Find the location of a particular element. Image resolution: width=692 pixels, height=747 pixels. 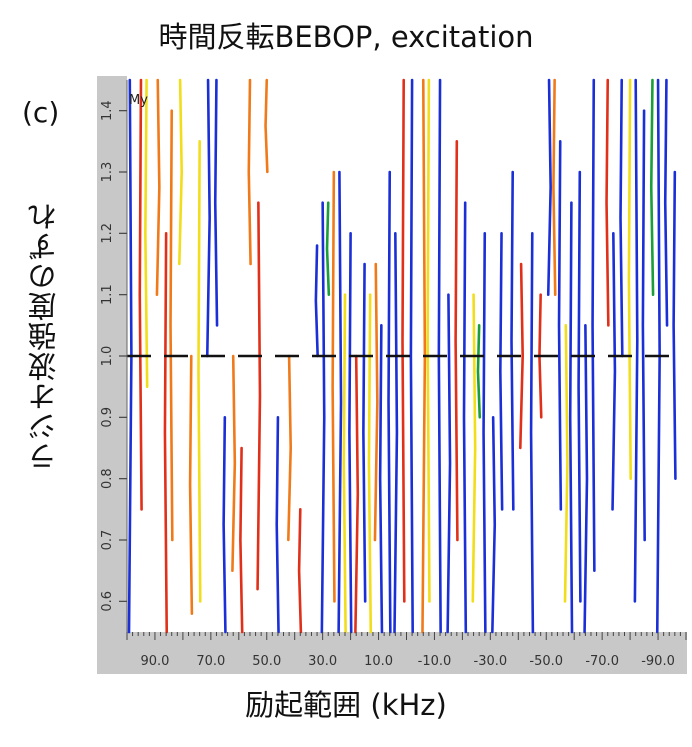

x-tick-label: -30.0 is located at coordinates (491, 661).